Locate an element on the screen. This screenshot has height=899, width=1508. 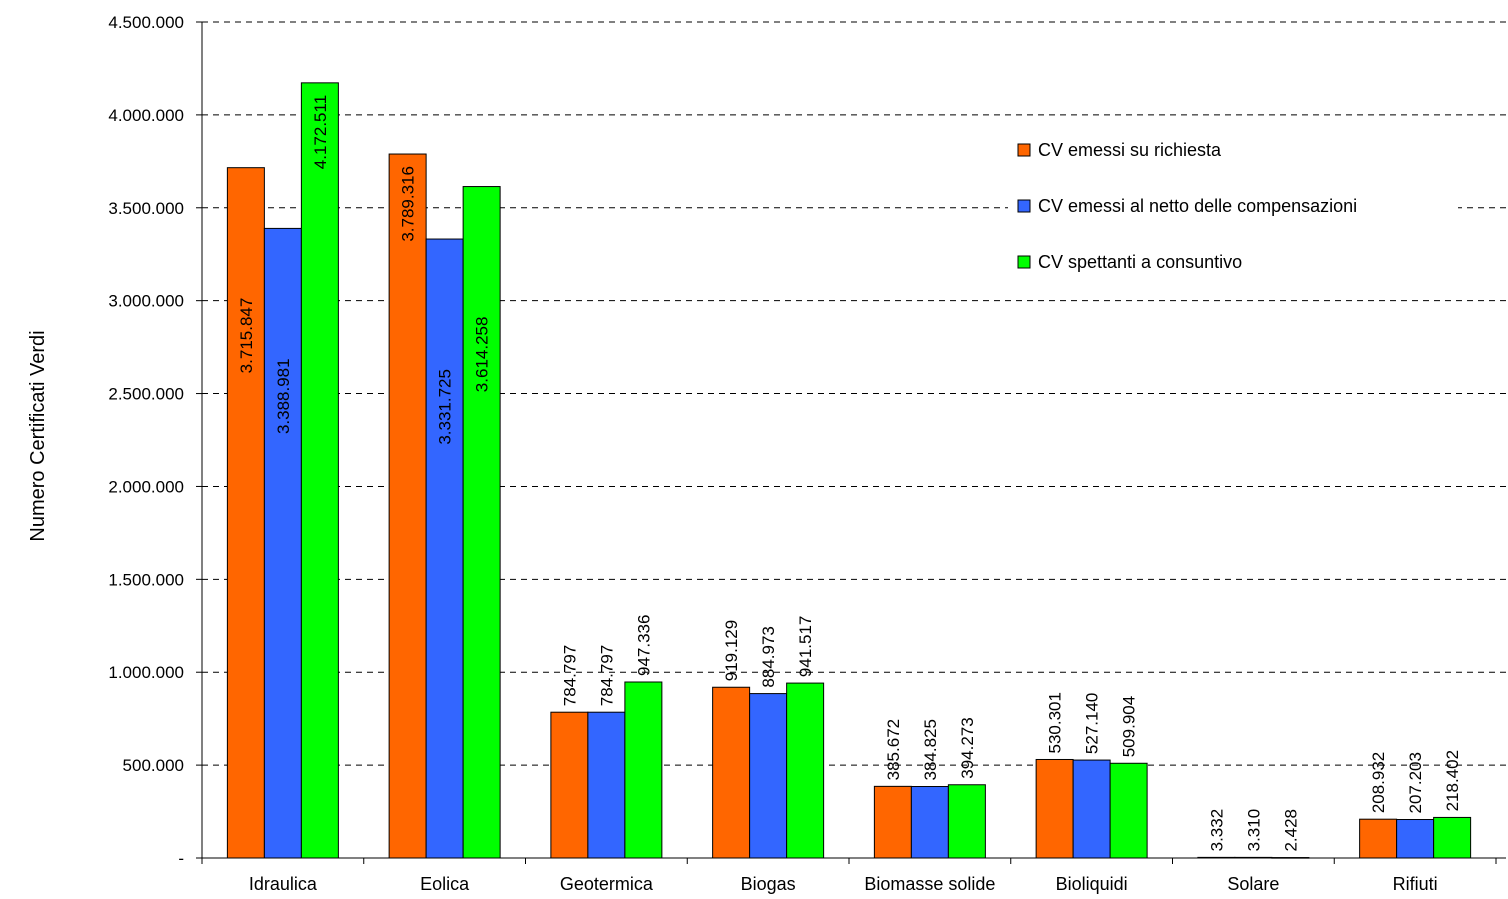
x-tick-label: Solare is located at coordinates (1253, 884).